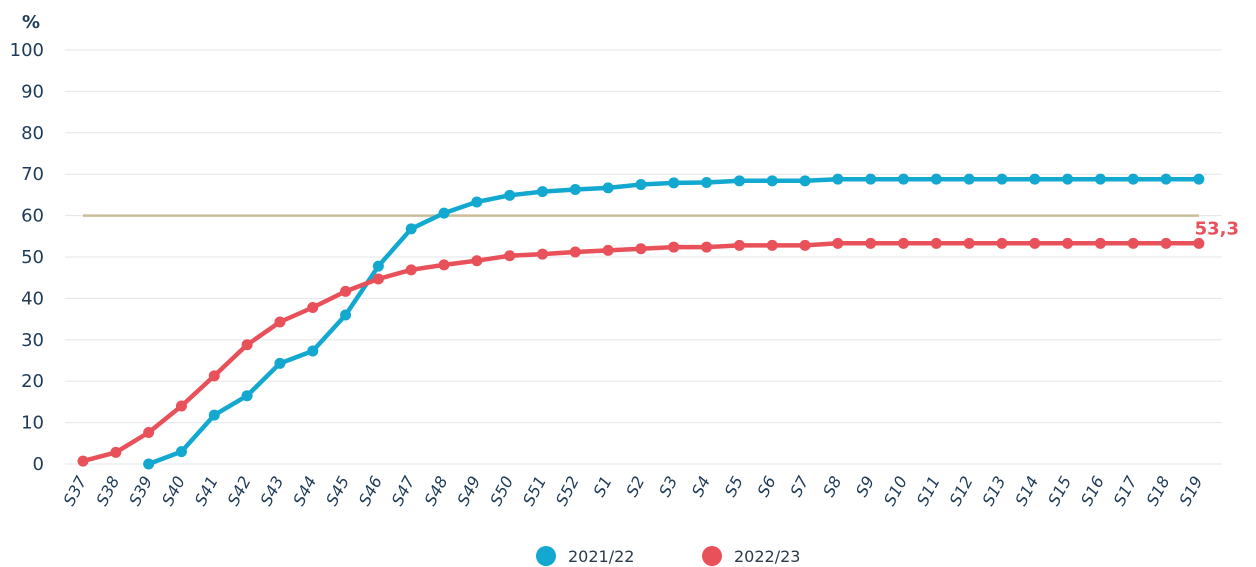  I want to click on x-tick-label: S14, so click(1026, 491).